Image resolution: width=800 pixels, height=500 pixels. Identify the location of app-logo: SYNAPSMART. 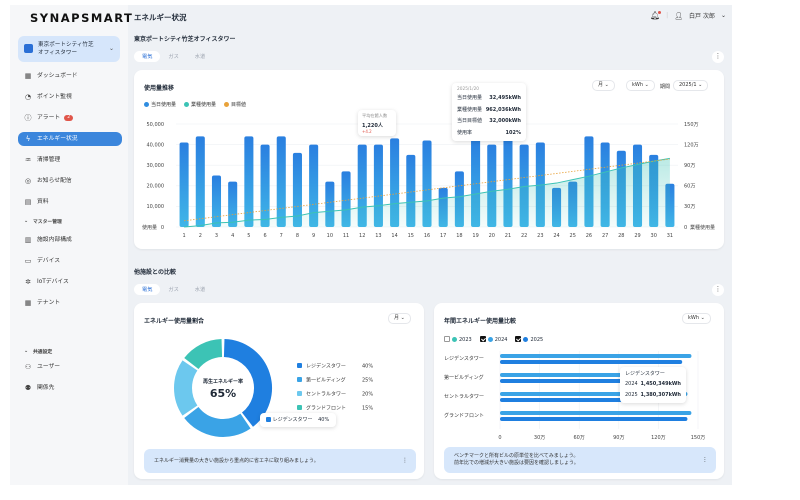
(82, 18).